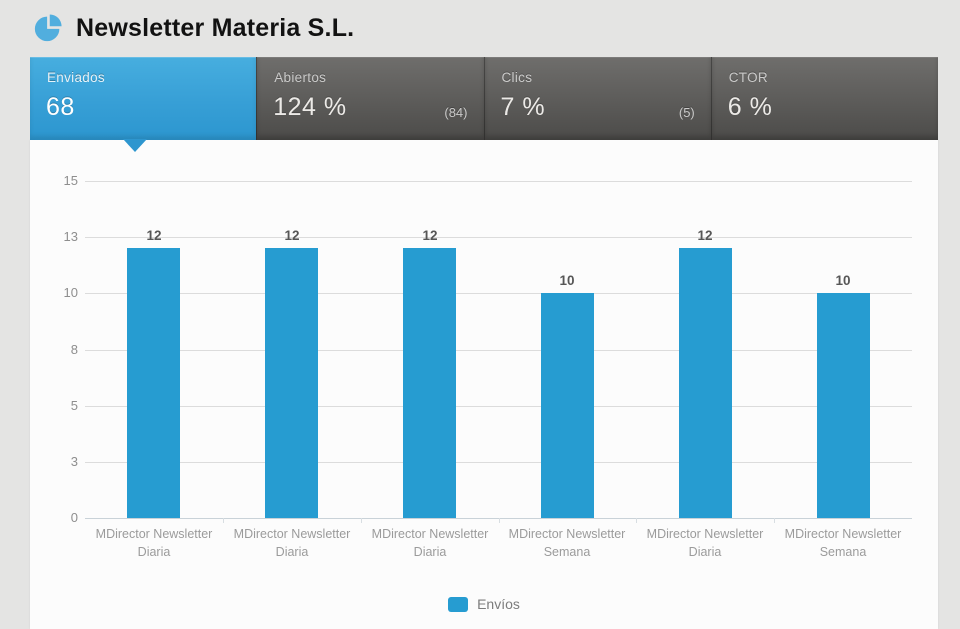  Describe the element at coordinates (48, 28) in the screenshot. I see `pie-chart-icon` at that location.